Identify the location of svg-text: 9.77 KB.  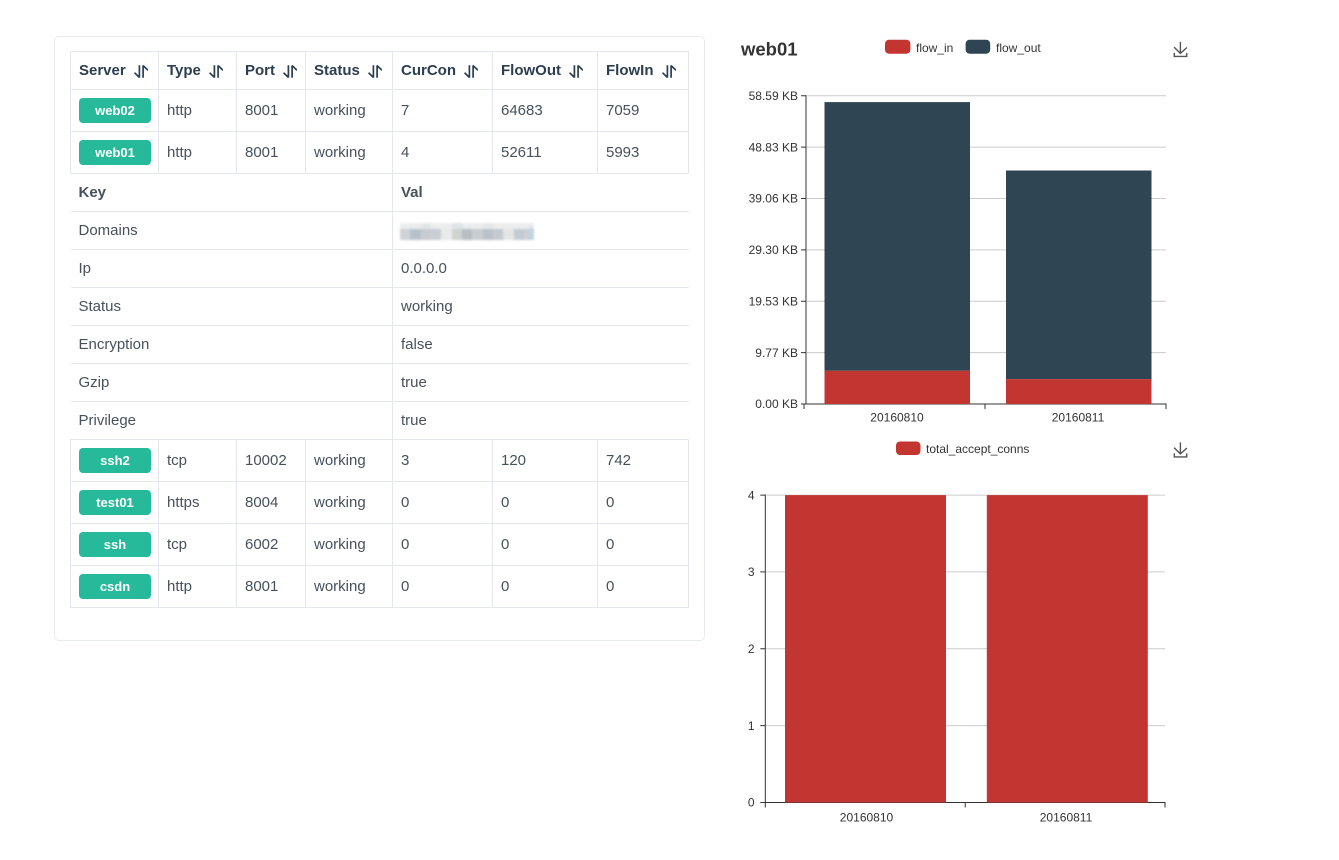
(776, 353).